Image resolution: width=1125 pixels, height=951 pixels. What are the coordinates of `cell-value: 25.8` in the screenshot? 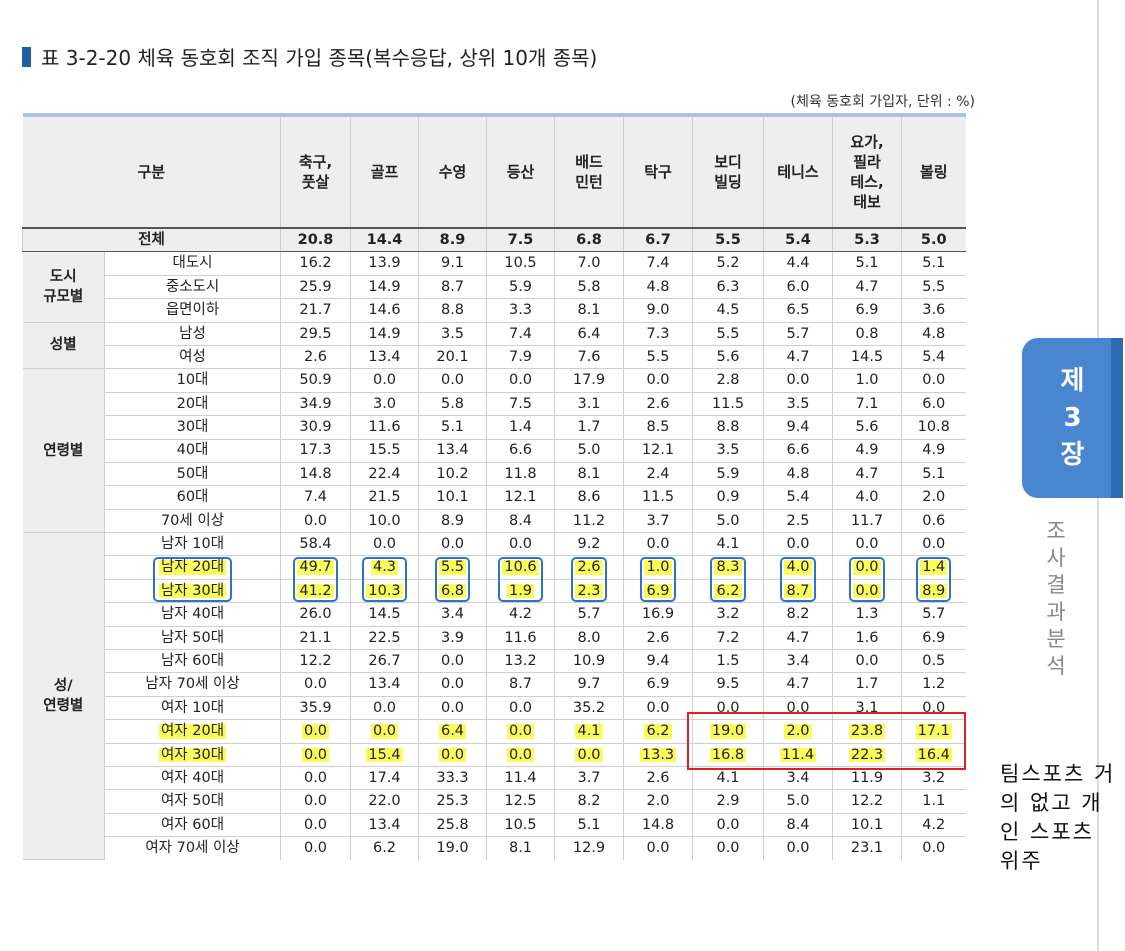 It's located at (452, 824).